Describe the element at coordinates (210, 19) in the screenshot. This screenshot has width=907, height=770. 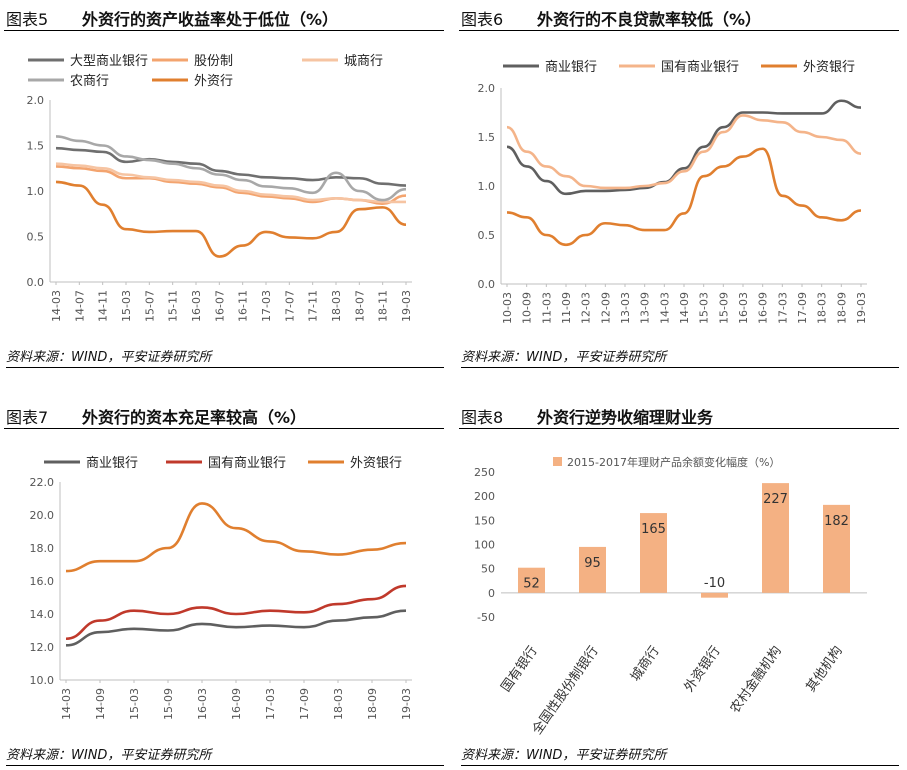
I see `figure-5-title: 外资行的资产收益率处于低位（%）` at that location.